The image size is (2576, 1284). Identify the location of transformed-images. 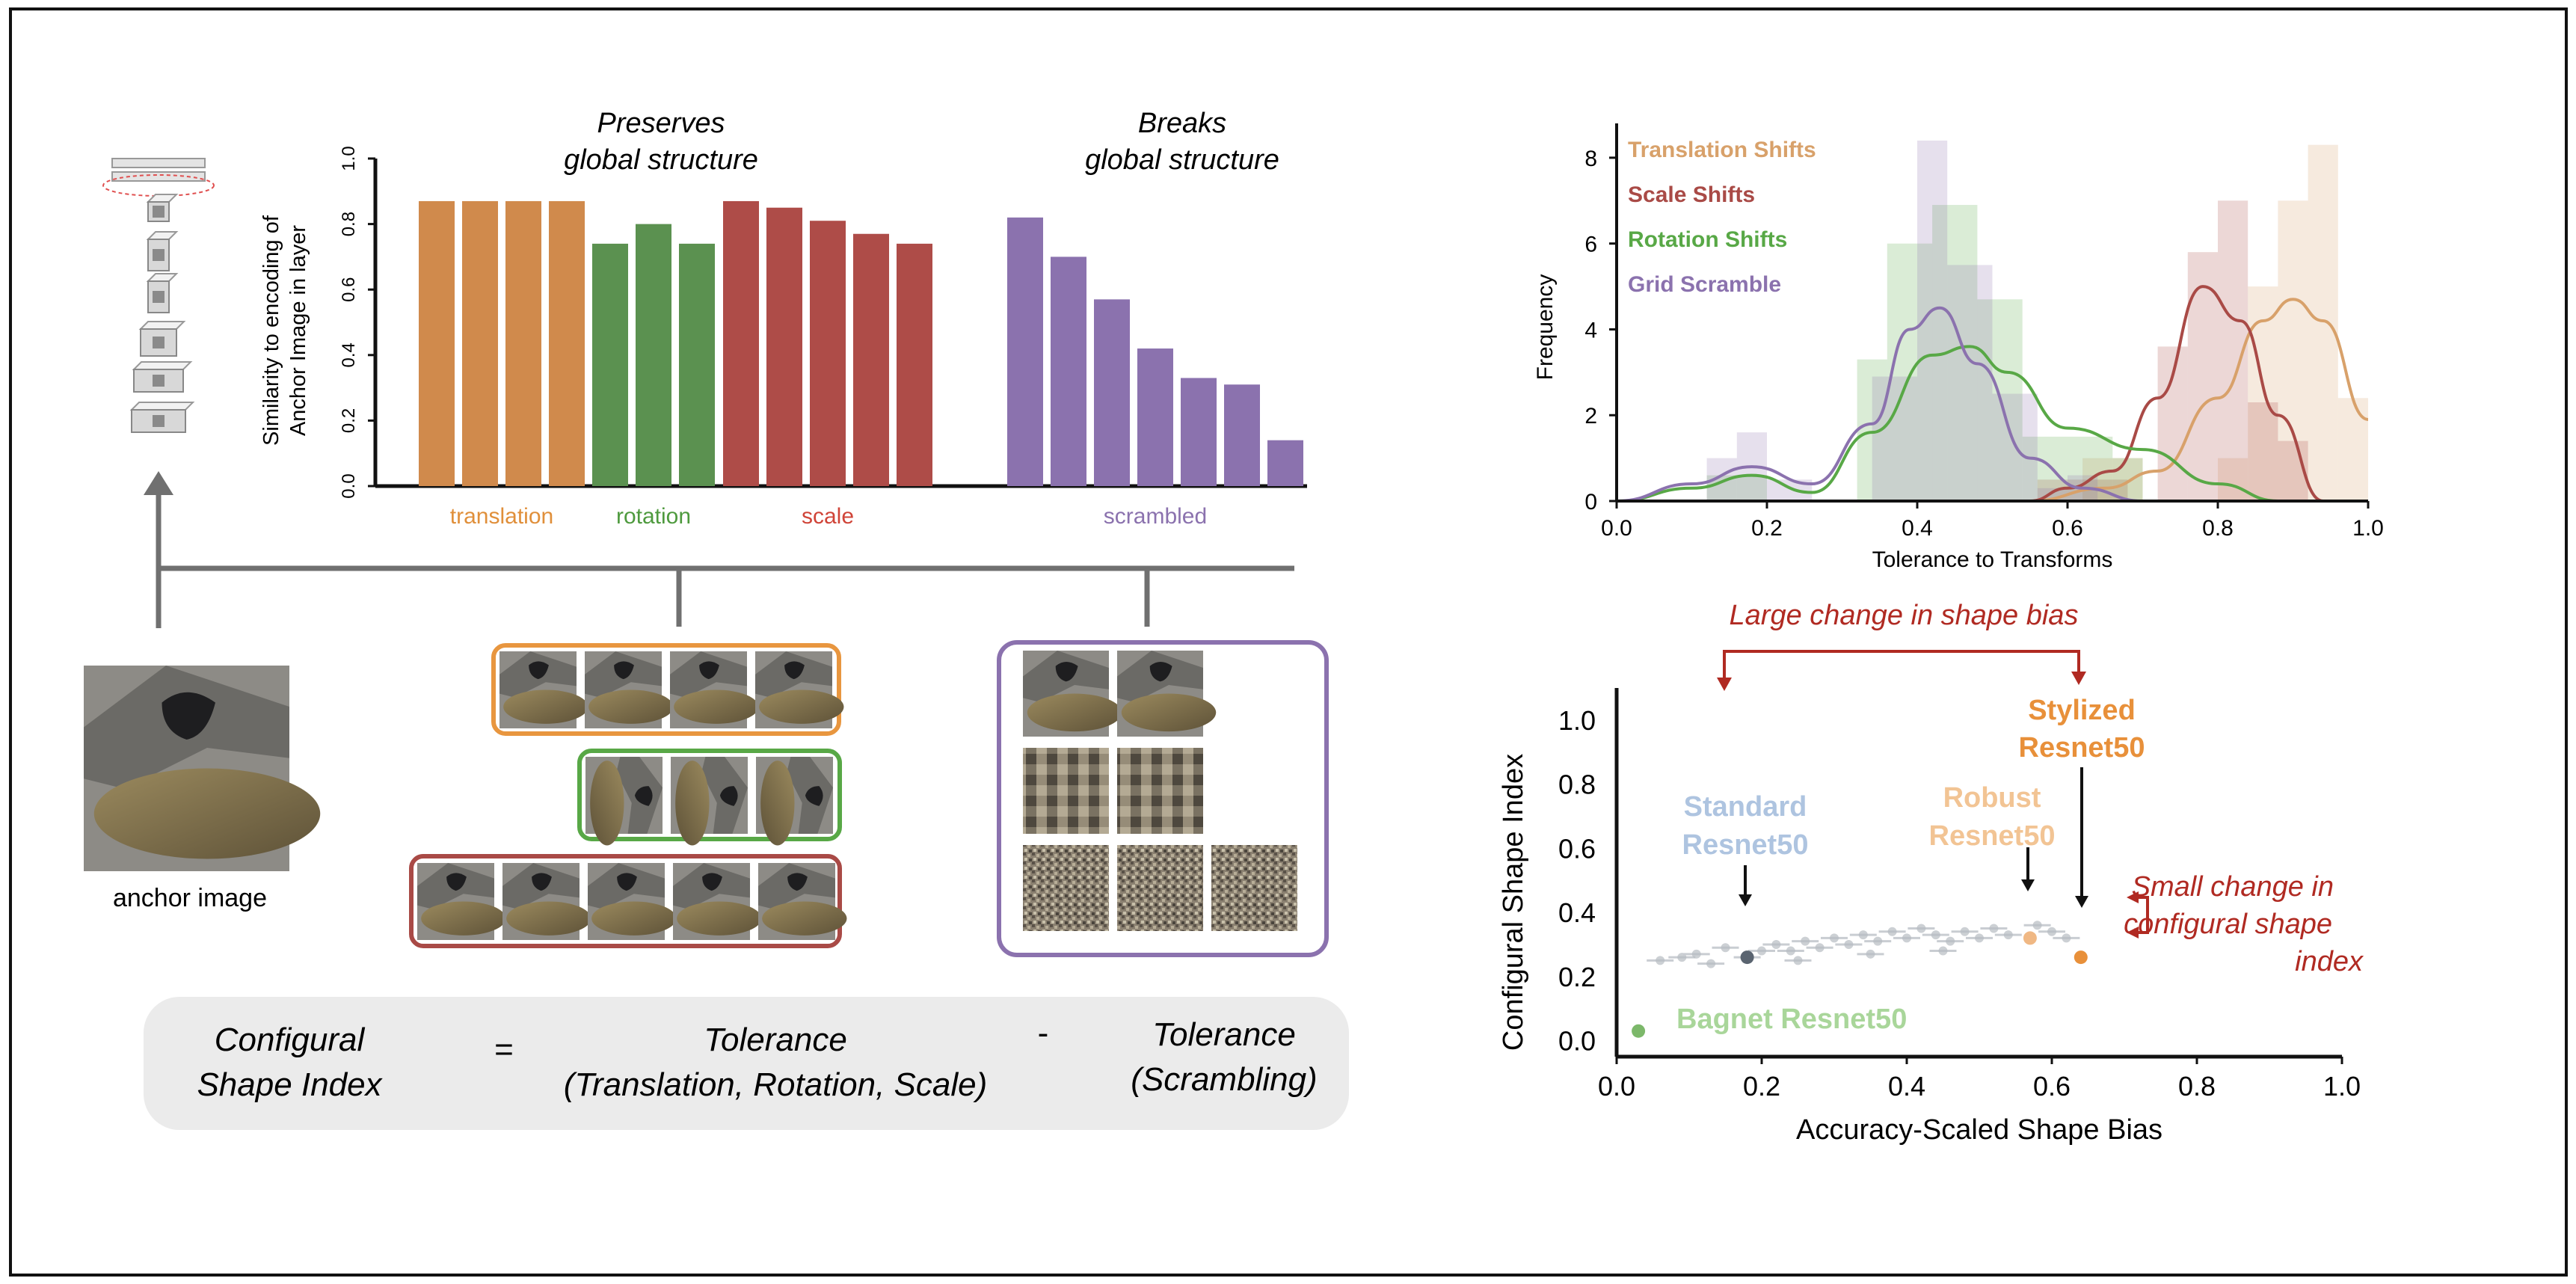
(869, 798).